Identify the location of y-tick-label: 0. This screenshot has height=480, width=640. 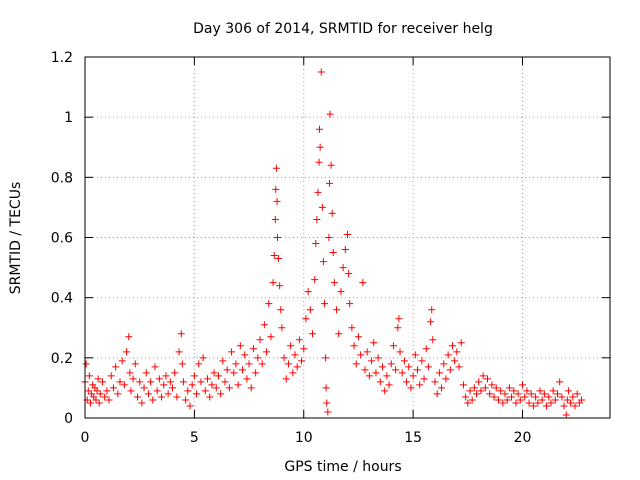
(68, 419).